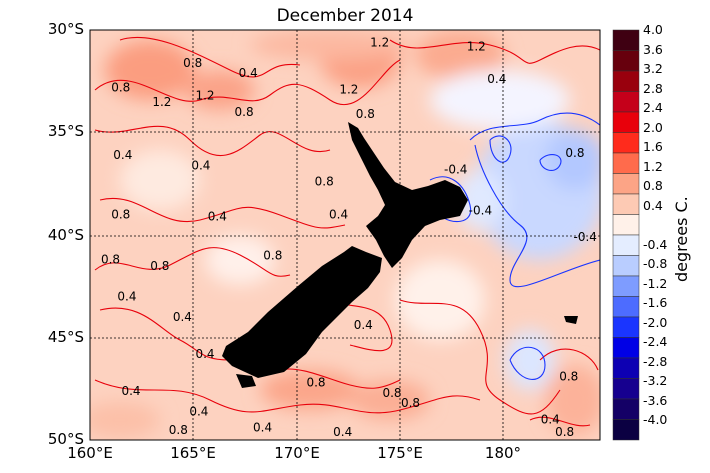  What do you see at coordinates (246, 381) in the screenshot?
I see `stewart-island` at bounding box center [246, 381].